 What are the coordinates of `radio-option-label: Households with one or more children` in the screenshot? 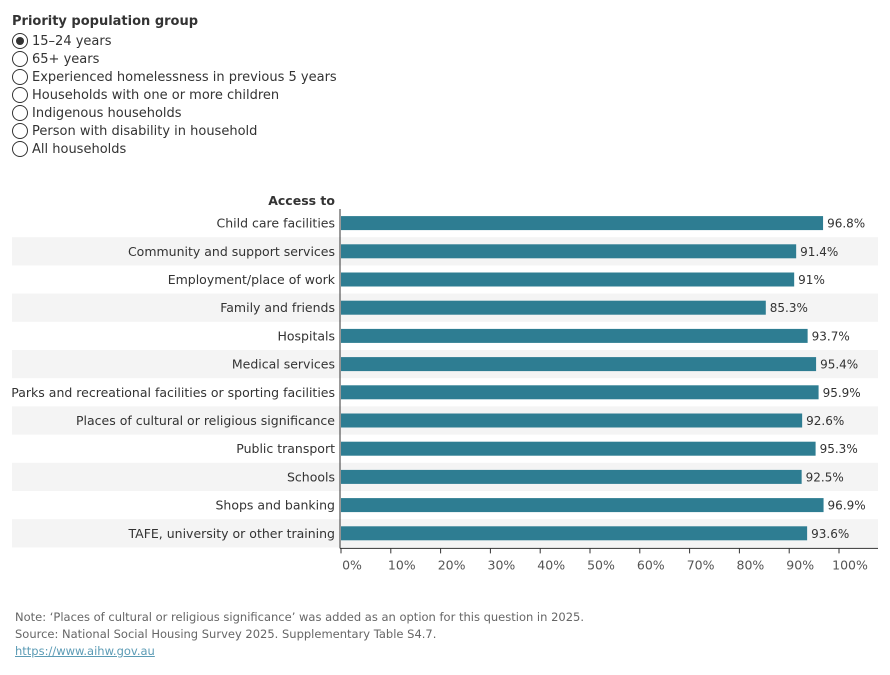 It's located at (156, 95).